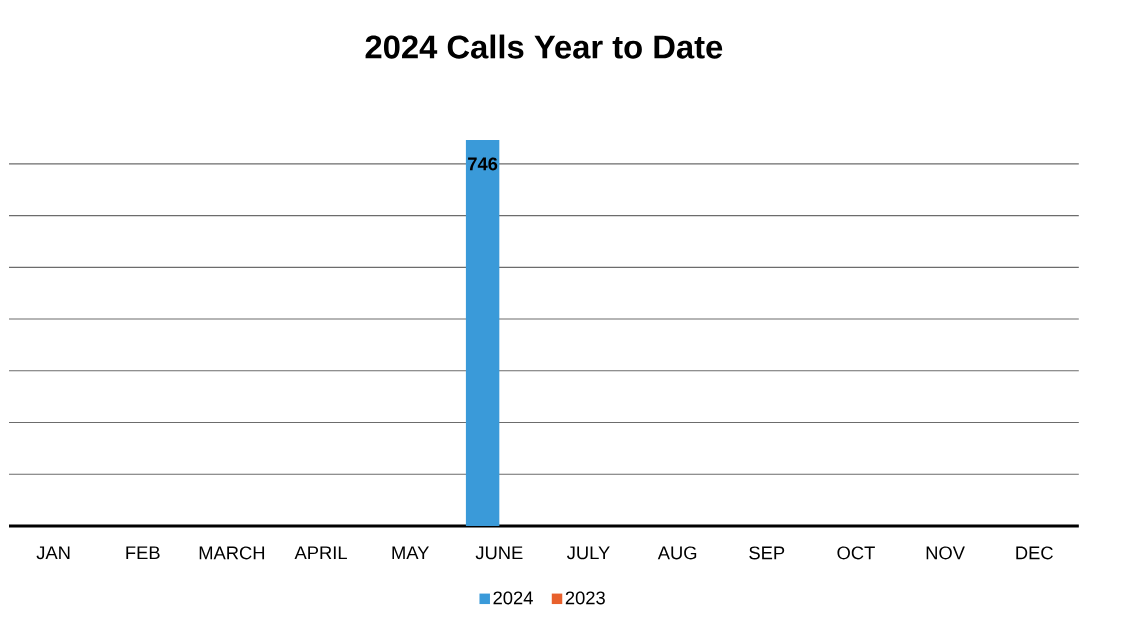  What do you see at coordinates (232, 553) in the screenshot?
I see `x-tick-label: MARCH` at bounding box center [232, 553].